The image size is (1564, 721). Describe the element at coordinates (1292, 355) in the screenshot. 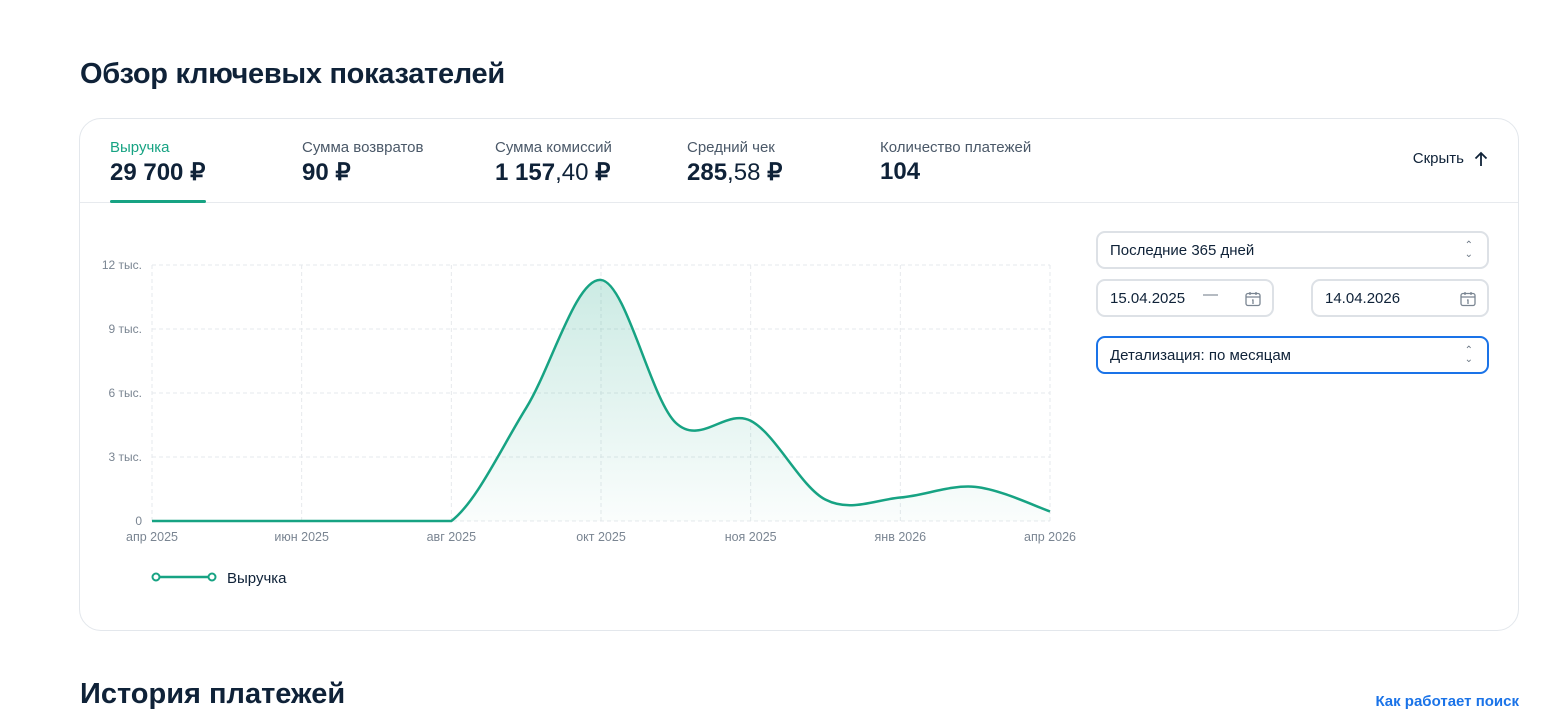

I see `detail-select: Детализация: по месяцам ⌃ ⌄` at that location.